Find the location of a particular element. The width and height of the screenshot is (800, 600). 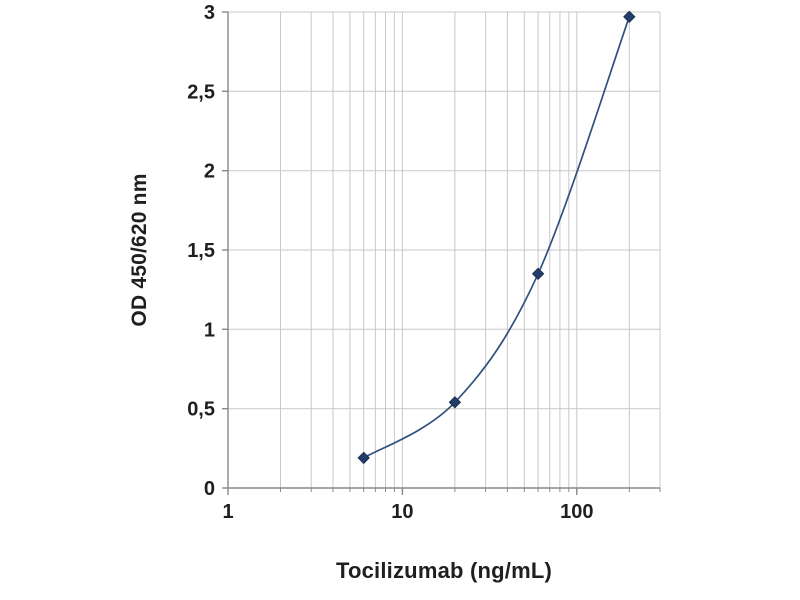

y-tick-label: 0,5 is located at coordinates (201, 410).